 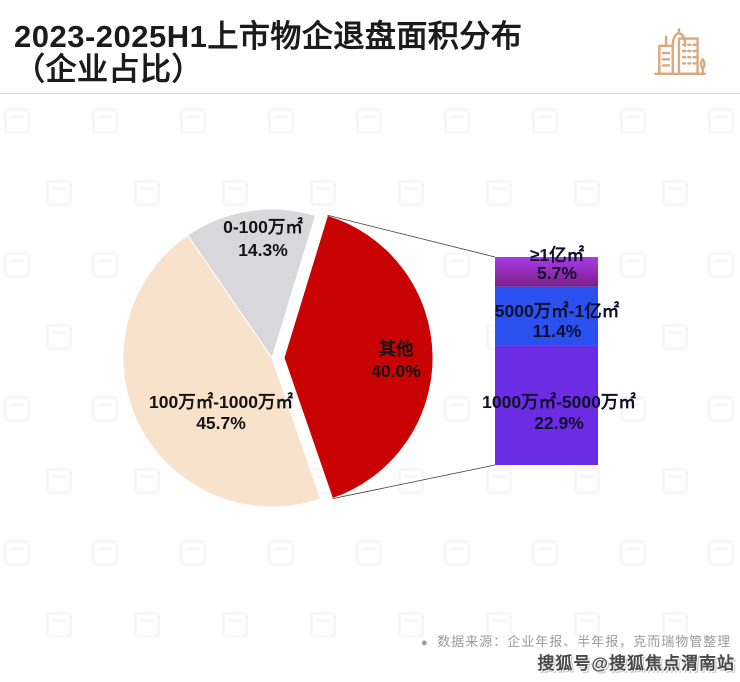 I want to click on sohu-watermark: 搜狐号@搜狐焦点渭南站, so click(x=636, y=663).